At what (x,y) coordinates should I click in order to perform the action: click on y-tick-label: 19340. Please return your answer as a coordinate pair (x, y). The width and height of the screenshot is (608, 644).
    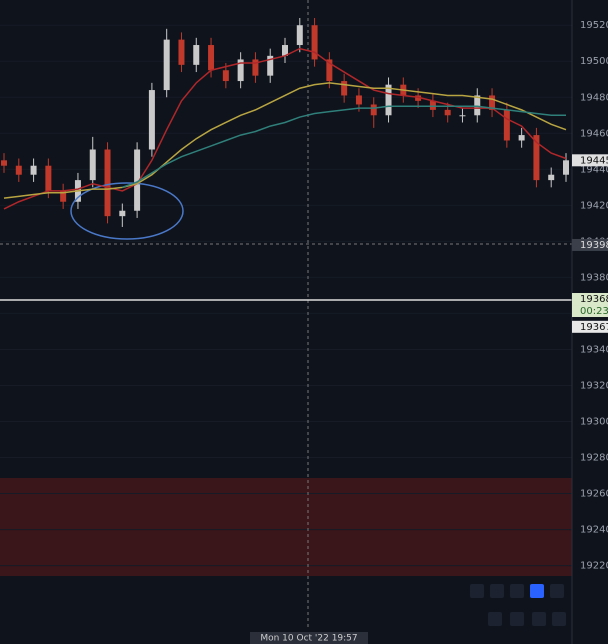
    Looking at the image, I should click on (594, 349).